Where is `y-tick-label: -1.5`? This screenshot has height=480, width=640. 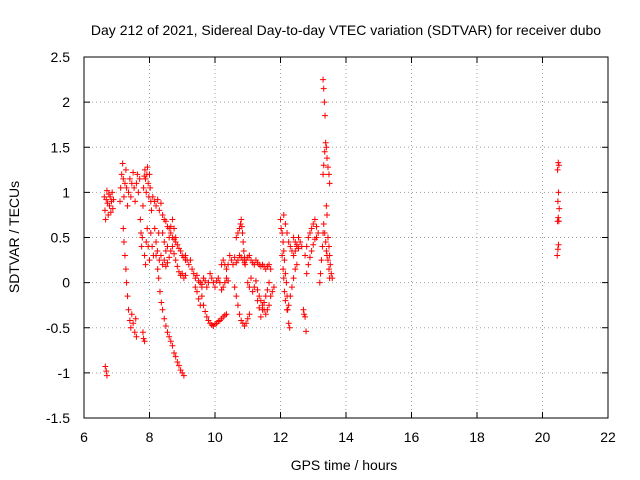
y-tick-label: -1.5 is located at coordinates (58, 418).